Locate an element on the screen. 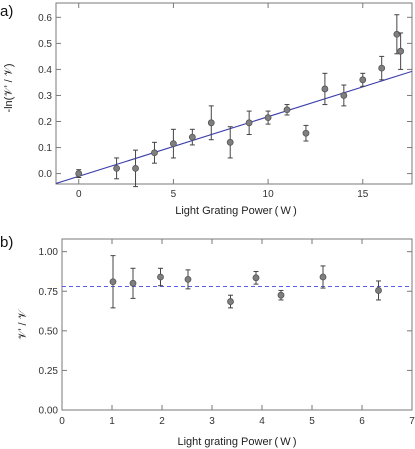 This screenshot has height=449, width=415. panel-a-label: a) is located at coordinates (6, 11).